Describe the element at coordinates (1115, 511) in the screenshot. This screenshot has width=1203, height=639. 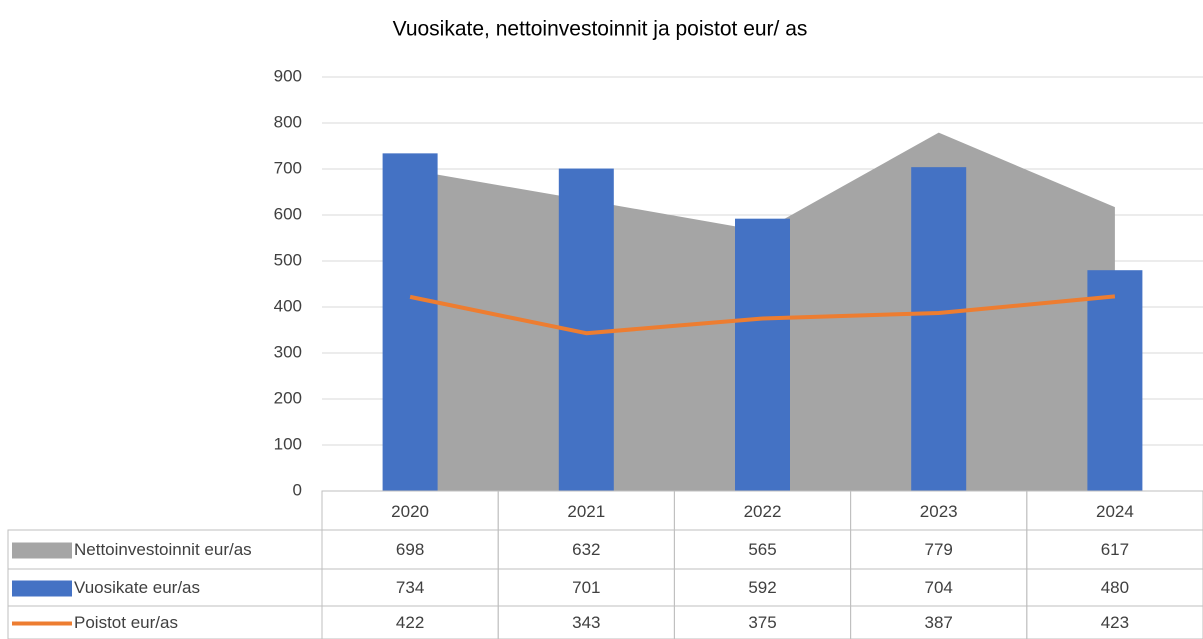
I see `x-tick-label: 2024` at that location.